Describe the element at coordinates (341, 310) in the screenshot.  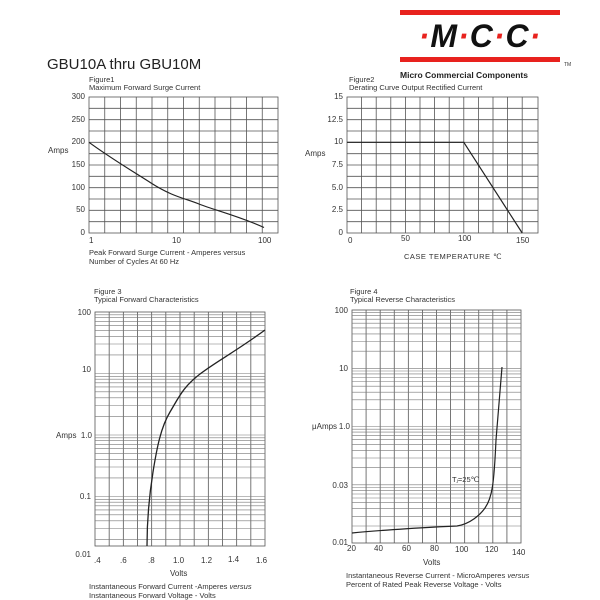
I see `fig4-ytick: 100` at that location.